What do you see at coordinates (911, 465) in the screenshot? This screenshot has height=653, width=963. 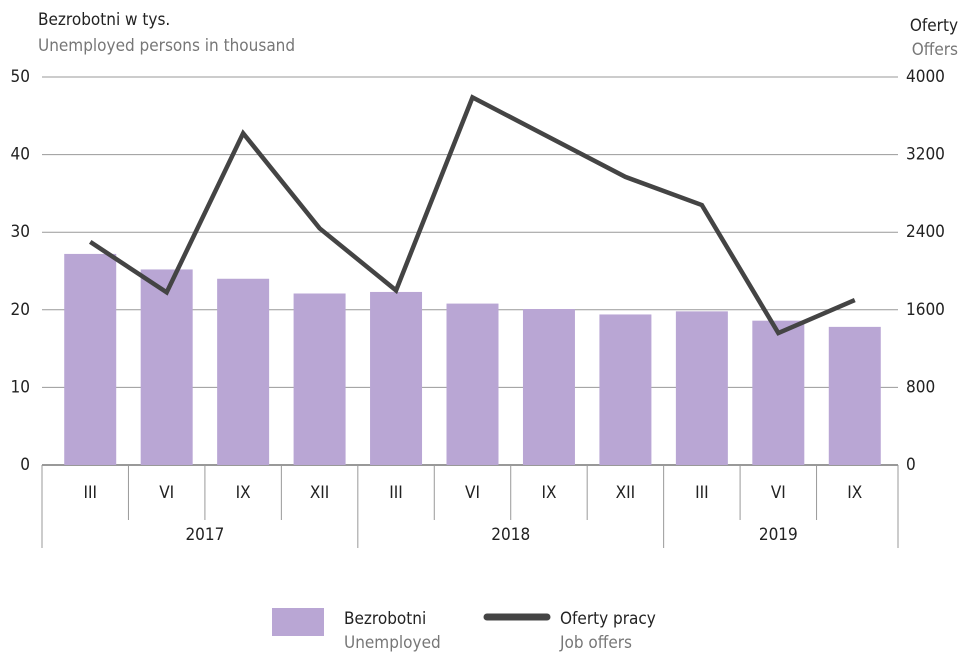 I see `y2-tick-label: 0` at bounding box center [911, 465].